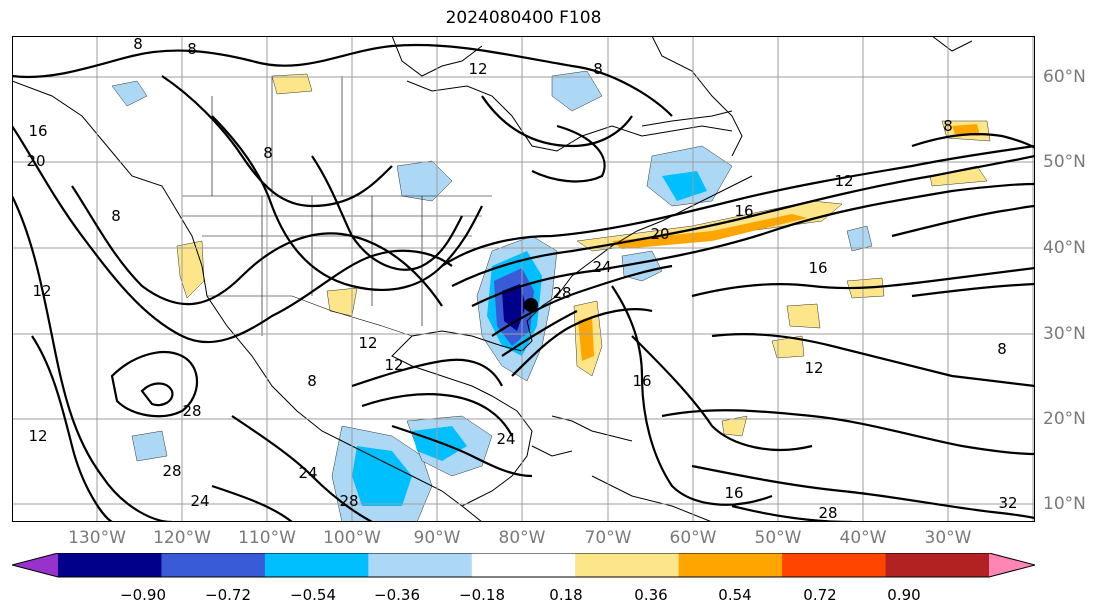  Describe the element at coordinates (267, 538) in the screenshot. I see `lon-label-110w: 110°W` at that location.